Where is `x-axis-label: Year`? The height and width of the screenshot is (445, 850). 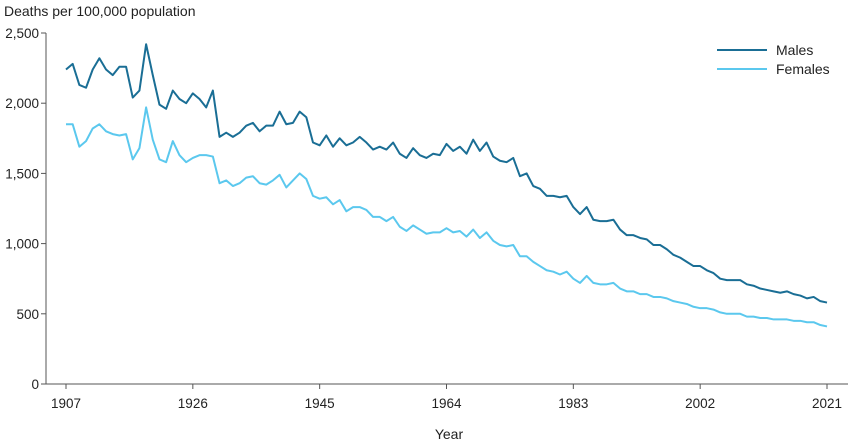 x-axis-label: Year is located at coordinates (449, 434).